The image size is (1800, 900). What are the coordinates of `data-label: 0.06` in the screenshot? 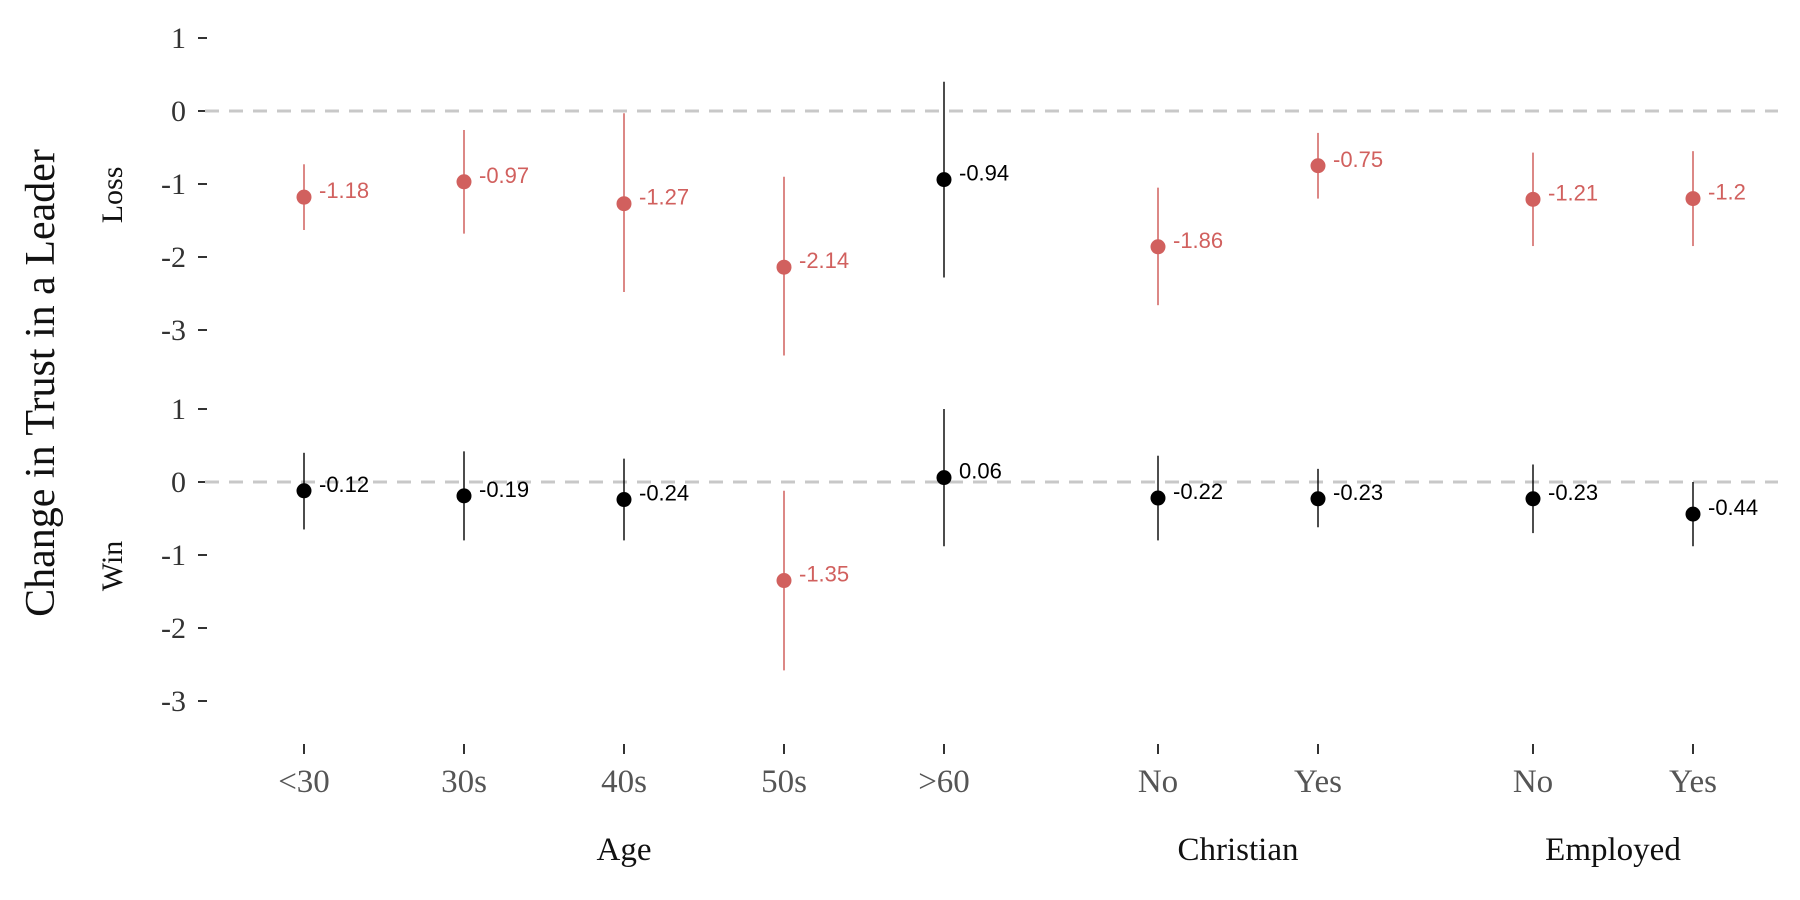 It's located at (980, 471).